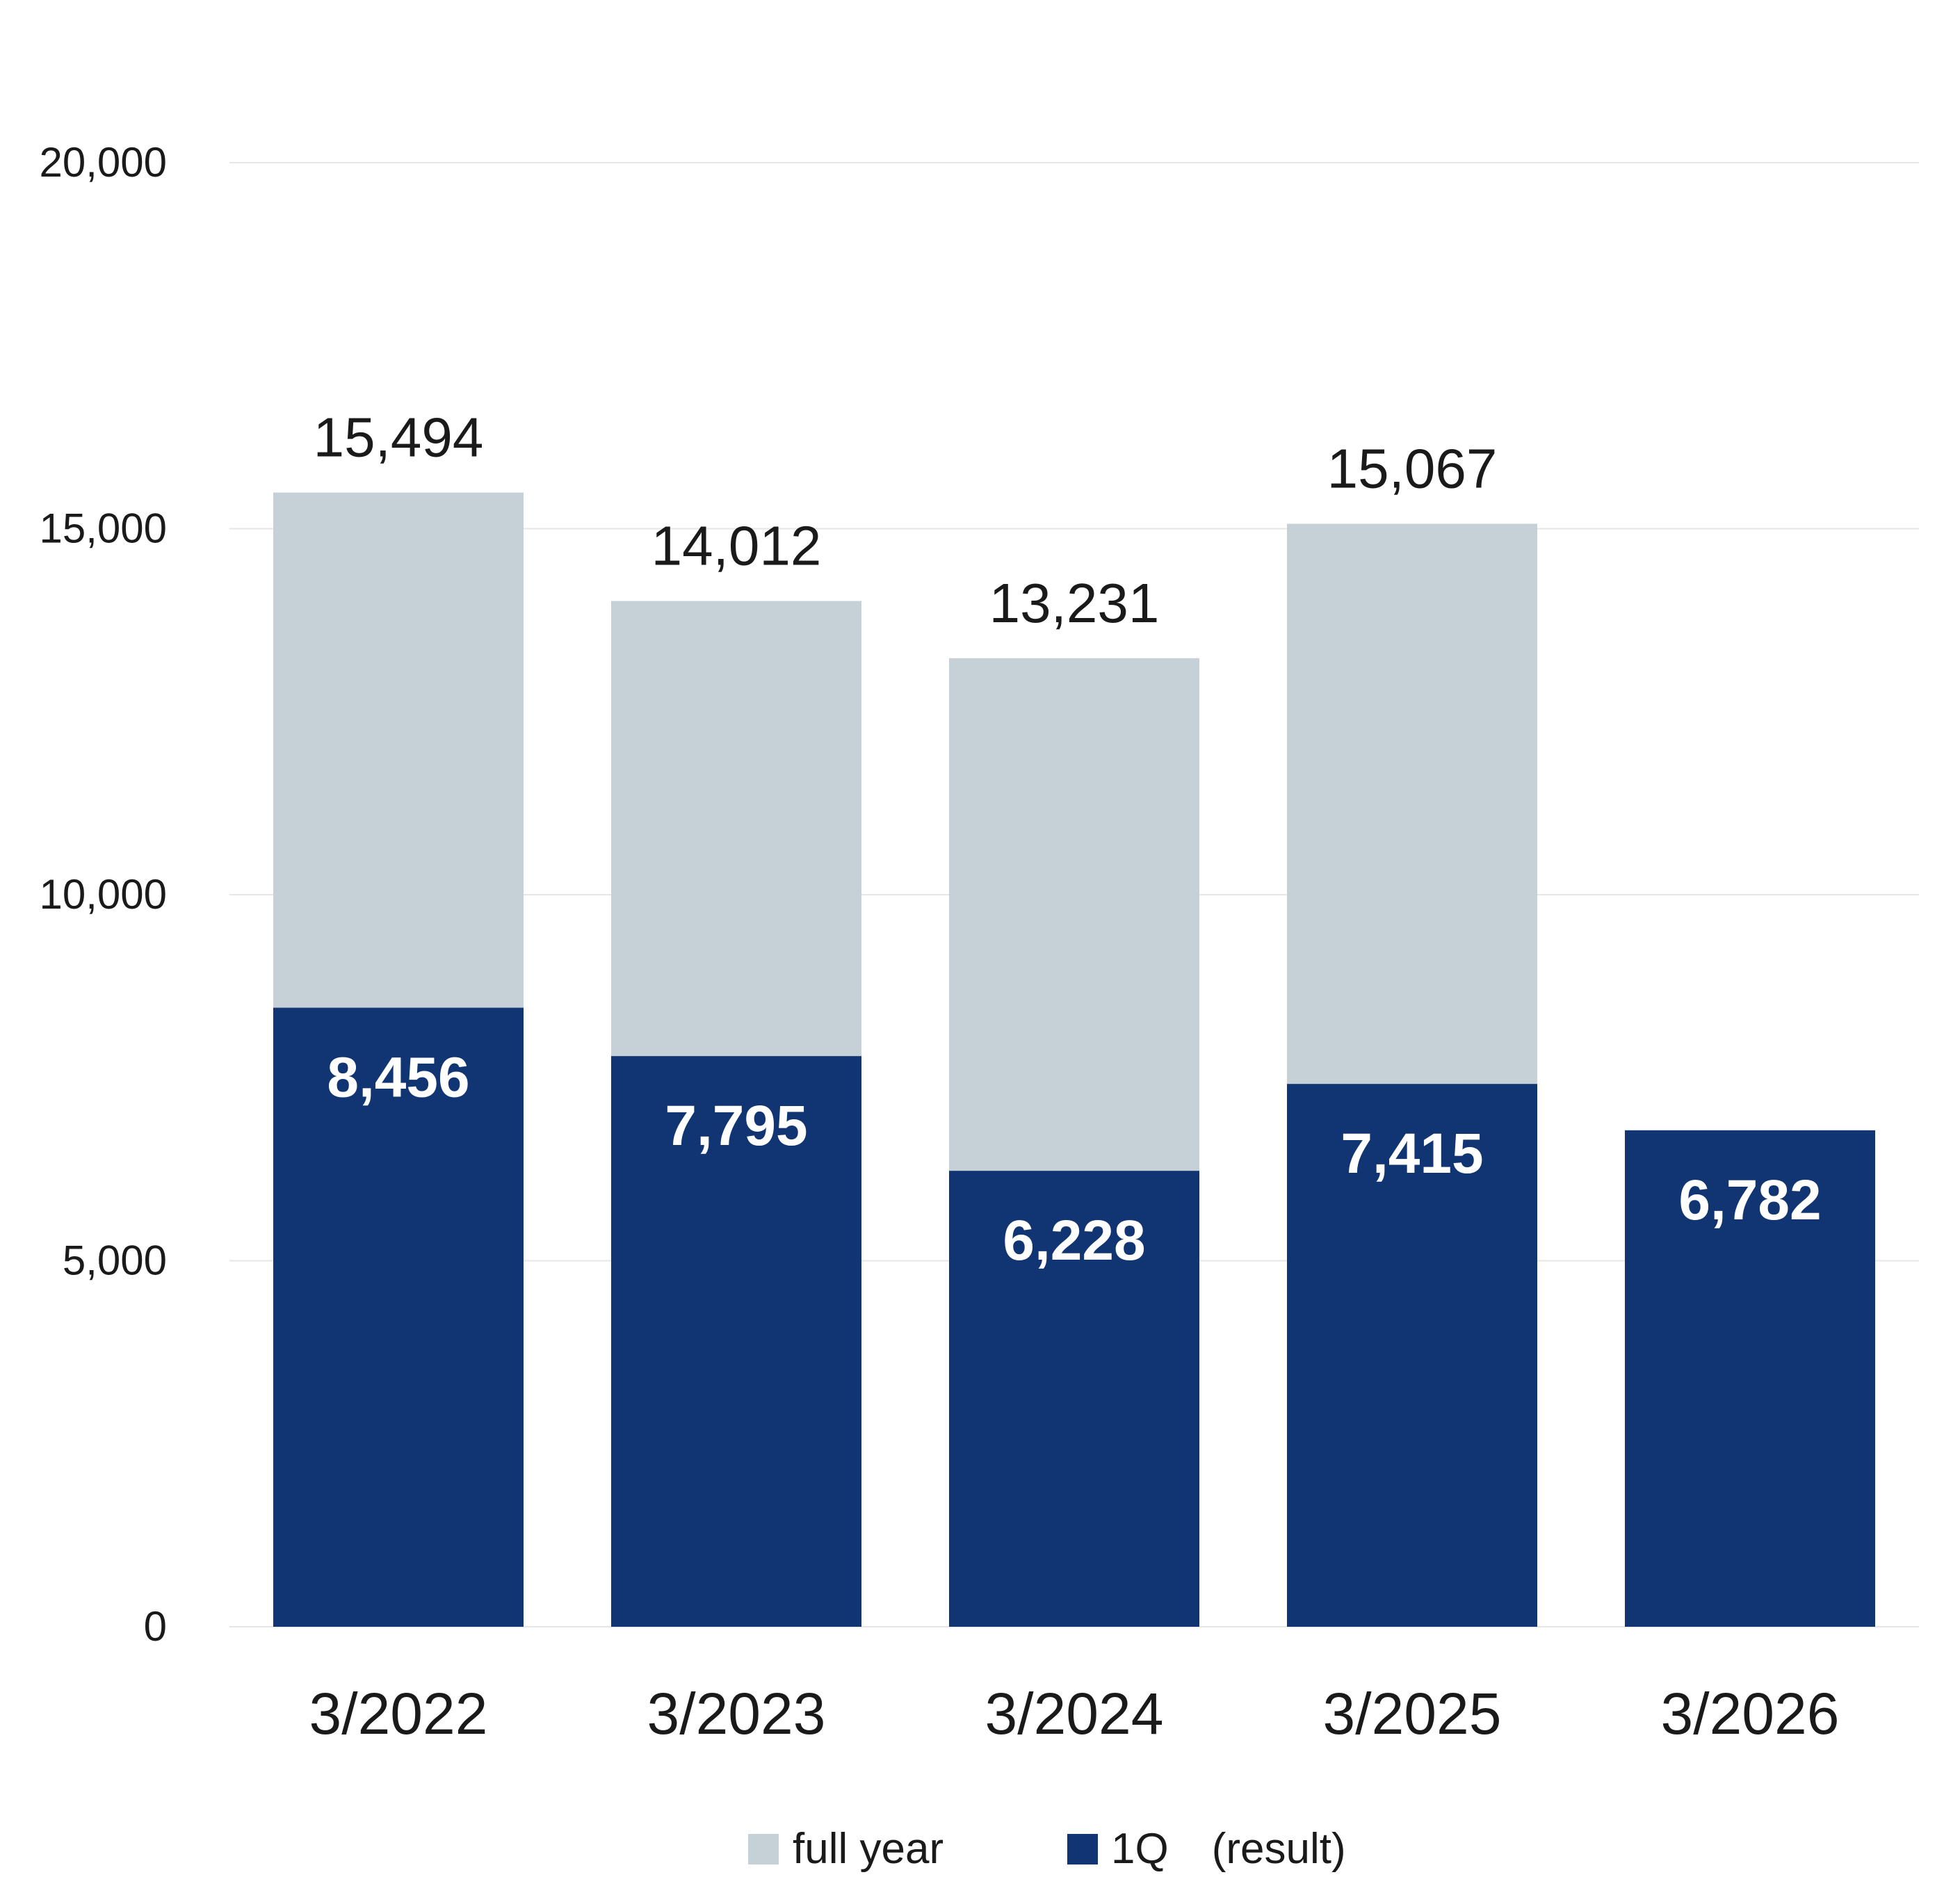  What do you see at coordinates (1228, 1849) in the screenshot?
I see `legend-label: 1Q (result)` at bounding box center [1228, 1849].